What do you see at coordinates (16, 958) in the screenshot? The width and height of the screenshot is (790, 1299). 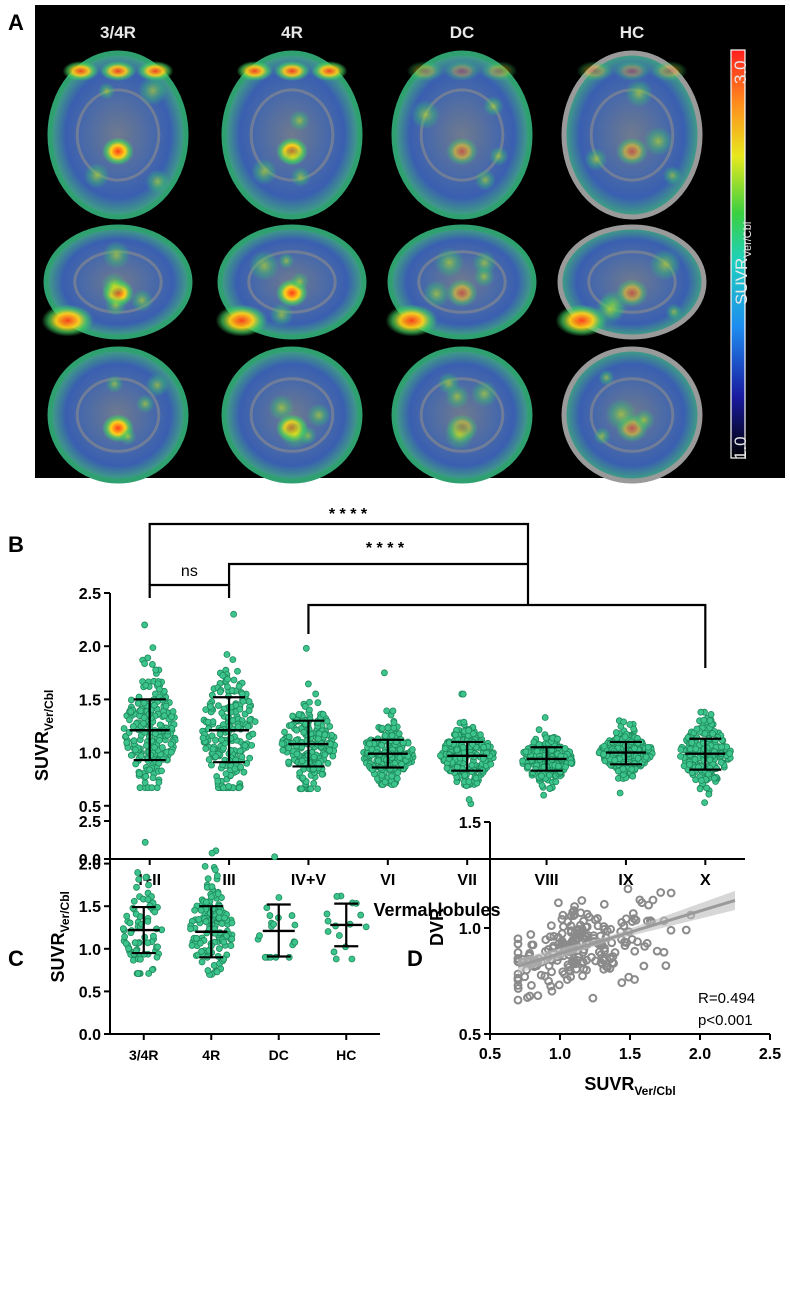 I see `panel-c-label: C` at bounding box center [16, 958].